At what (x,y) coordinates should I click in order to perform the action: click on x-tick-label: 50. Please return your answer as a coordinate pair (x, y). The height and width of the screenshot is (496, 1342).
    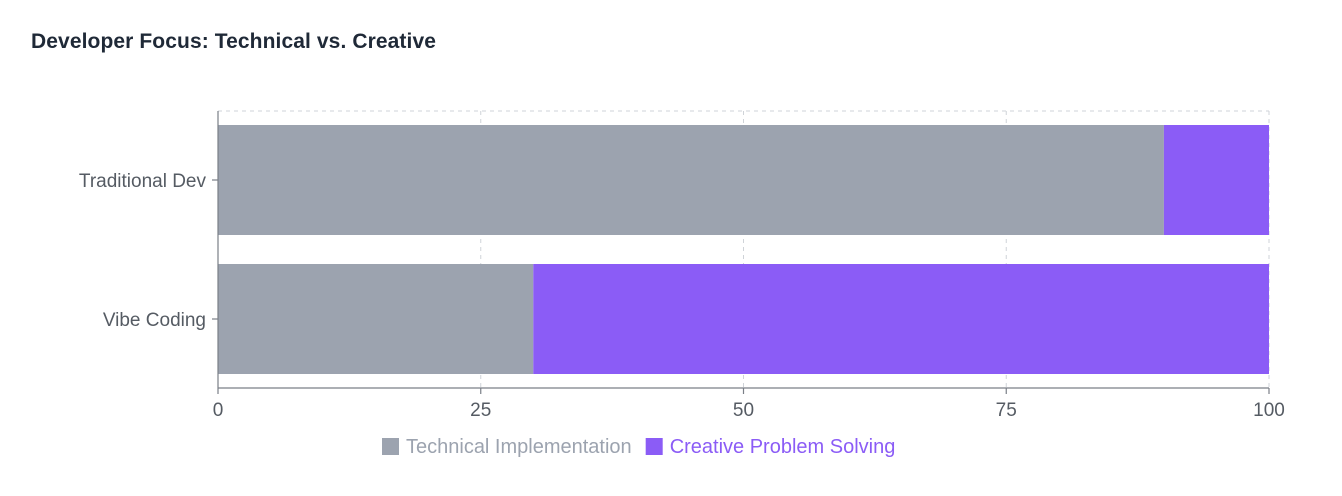
    Looking at the image, I should click on (743, 410).